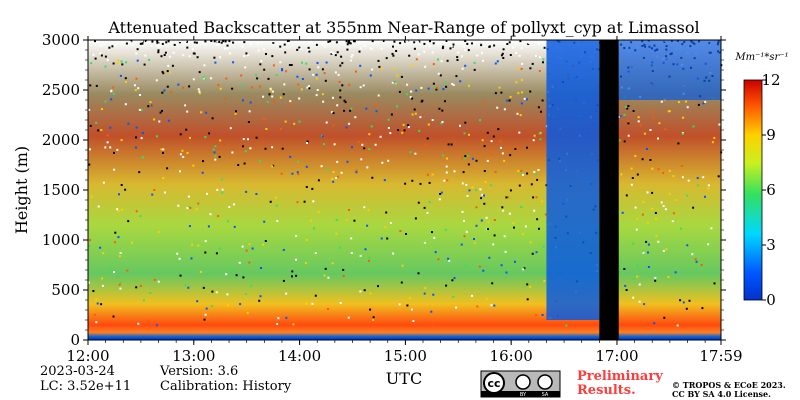 Image resolution: width=800 pixels, height=400 pixels. What do you see at coordinates (770, 80) in the screenshot?
I see `colorbar-tick-label: 12` at bounding box center [770, 80].